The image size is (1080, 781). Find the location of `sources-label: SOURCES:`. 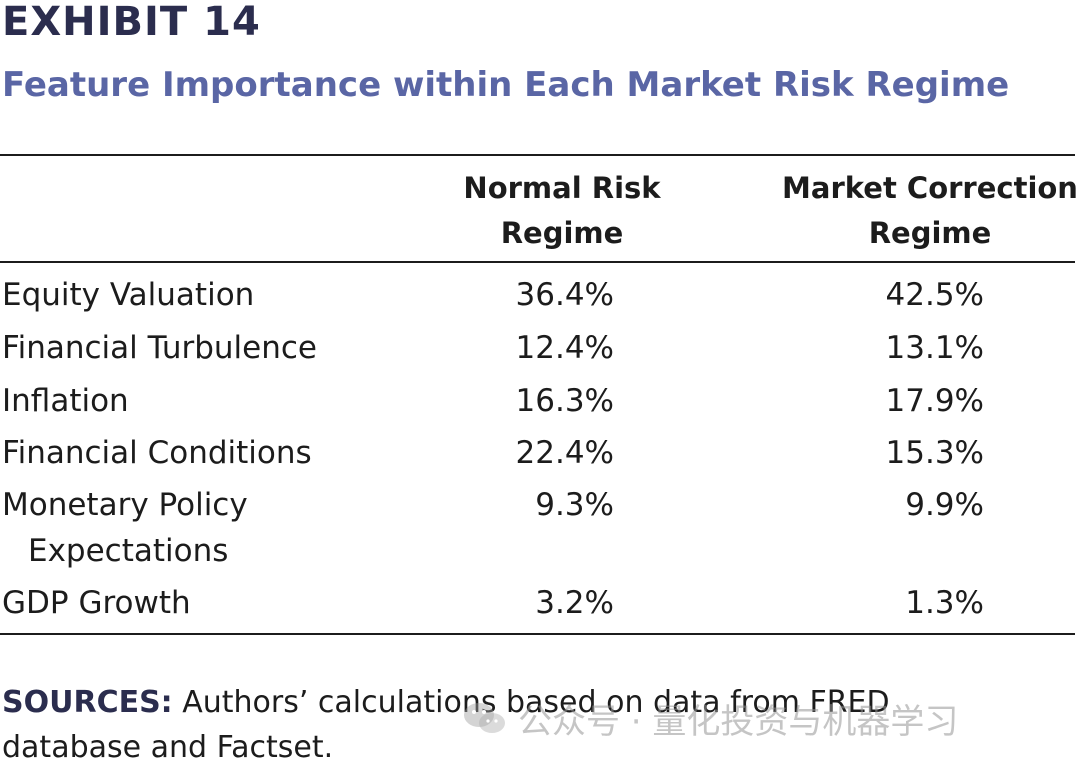

sources-label: SOURCES: is located at coordinates (87, 702).